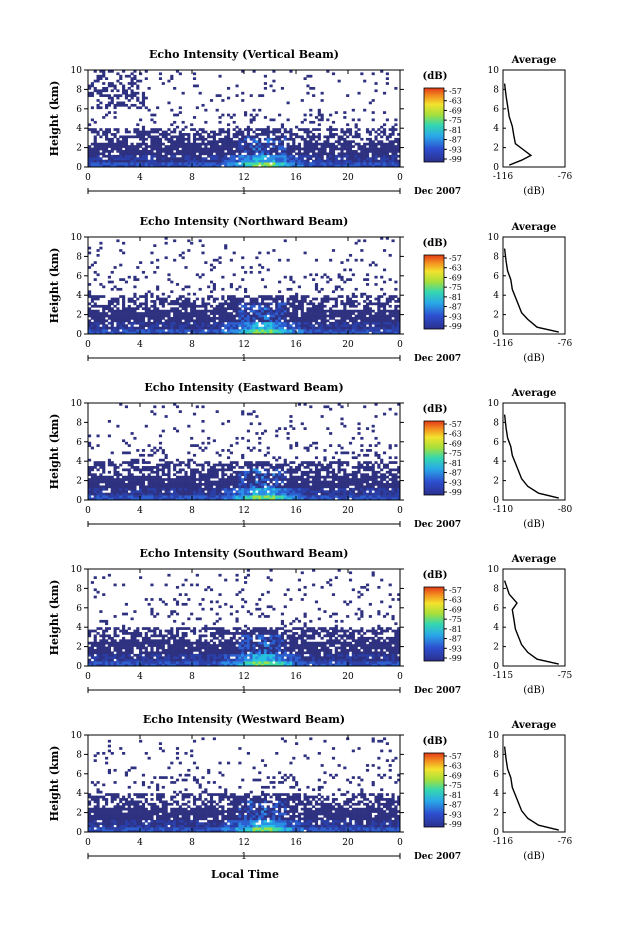 The width and height of the screenshot is (620, 929). What do you see at coordinates (348, 178) in the screenshot?
I see `x-tick-label: 20` at bounding box center [348, 178].